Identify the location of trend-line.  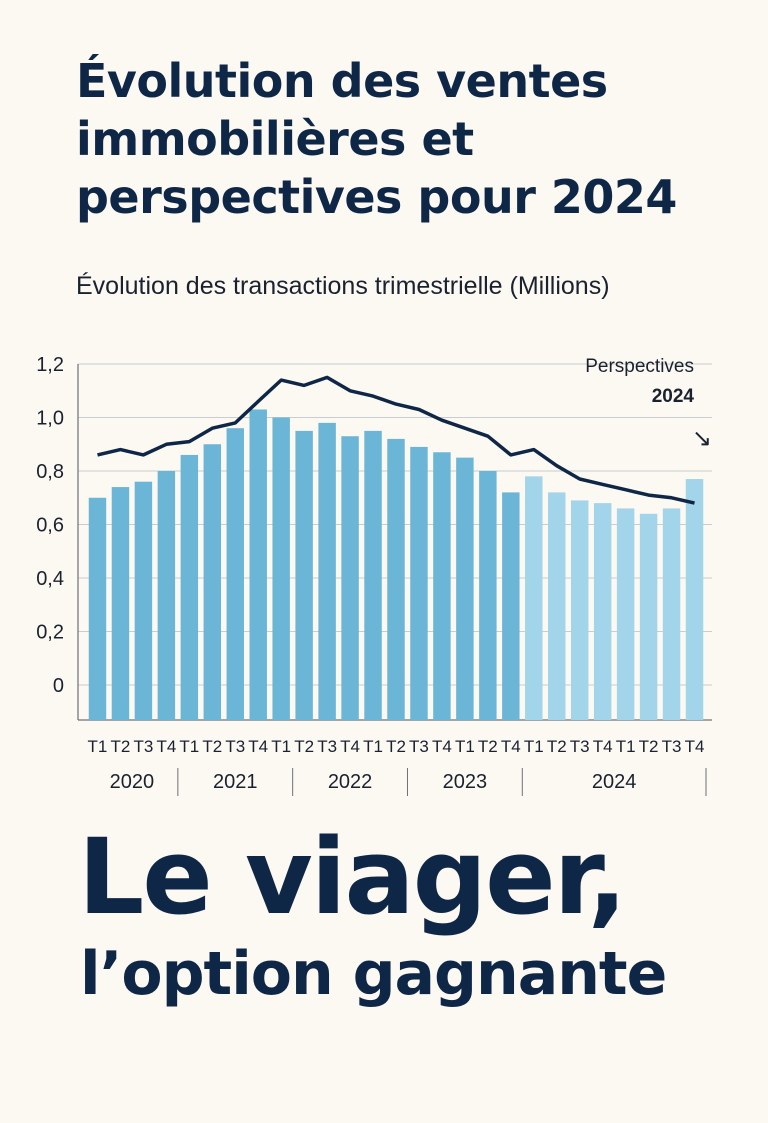
(396, 440).